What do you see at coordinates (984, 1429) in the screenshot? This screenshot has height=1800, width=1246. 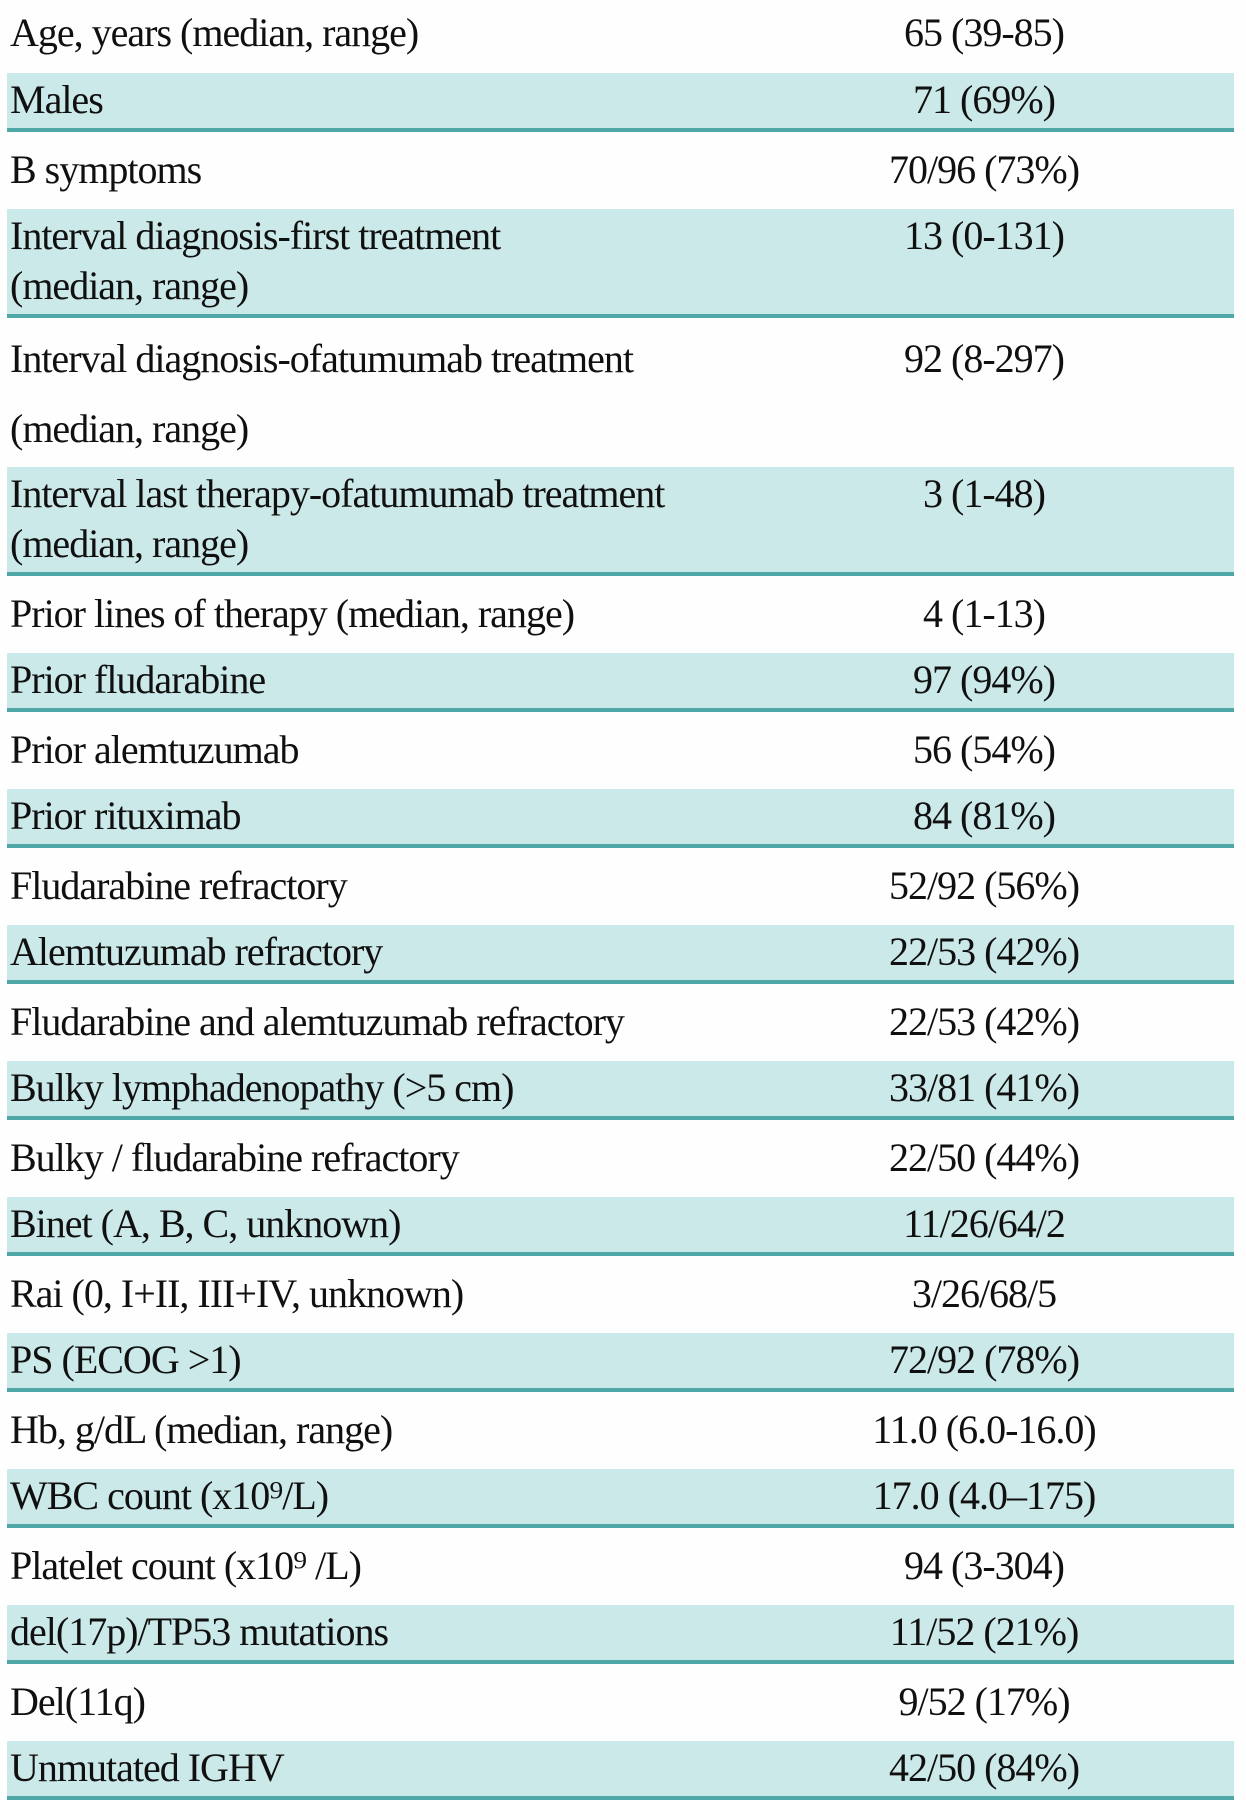 I see `row-value: 11.0 (6.0-16.0)` at bounding box center [984, 1429].